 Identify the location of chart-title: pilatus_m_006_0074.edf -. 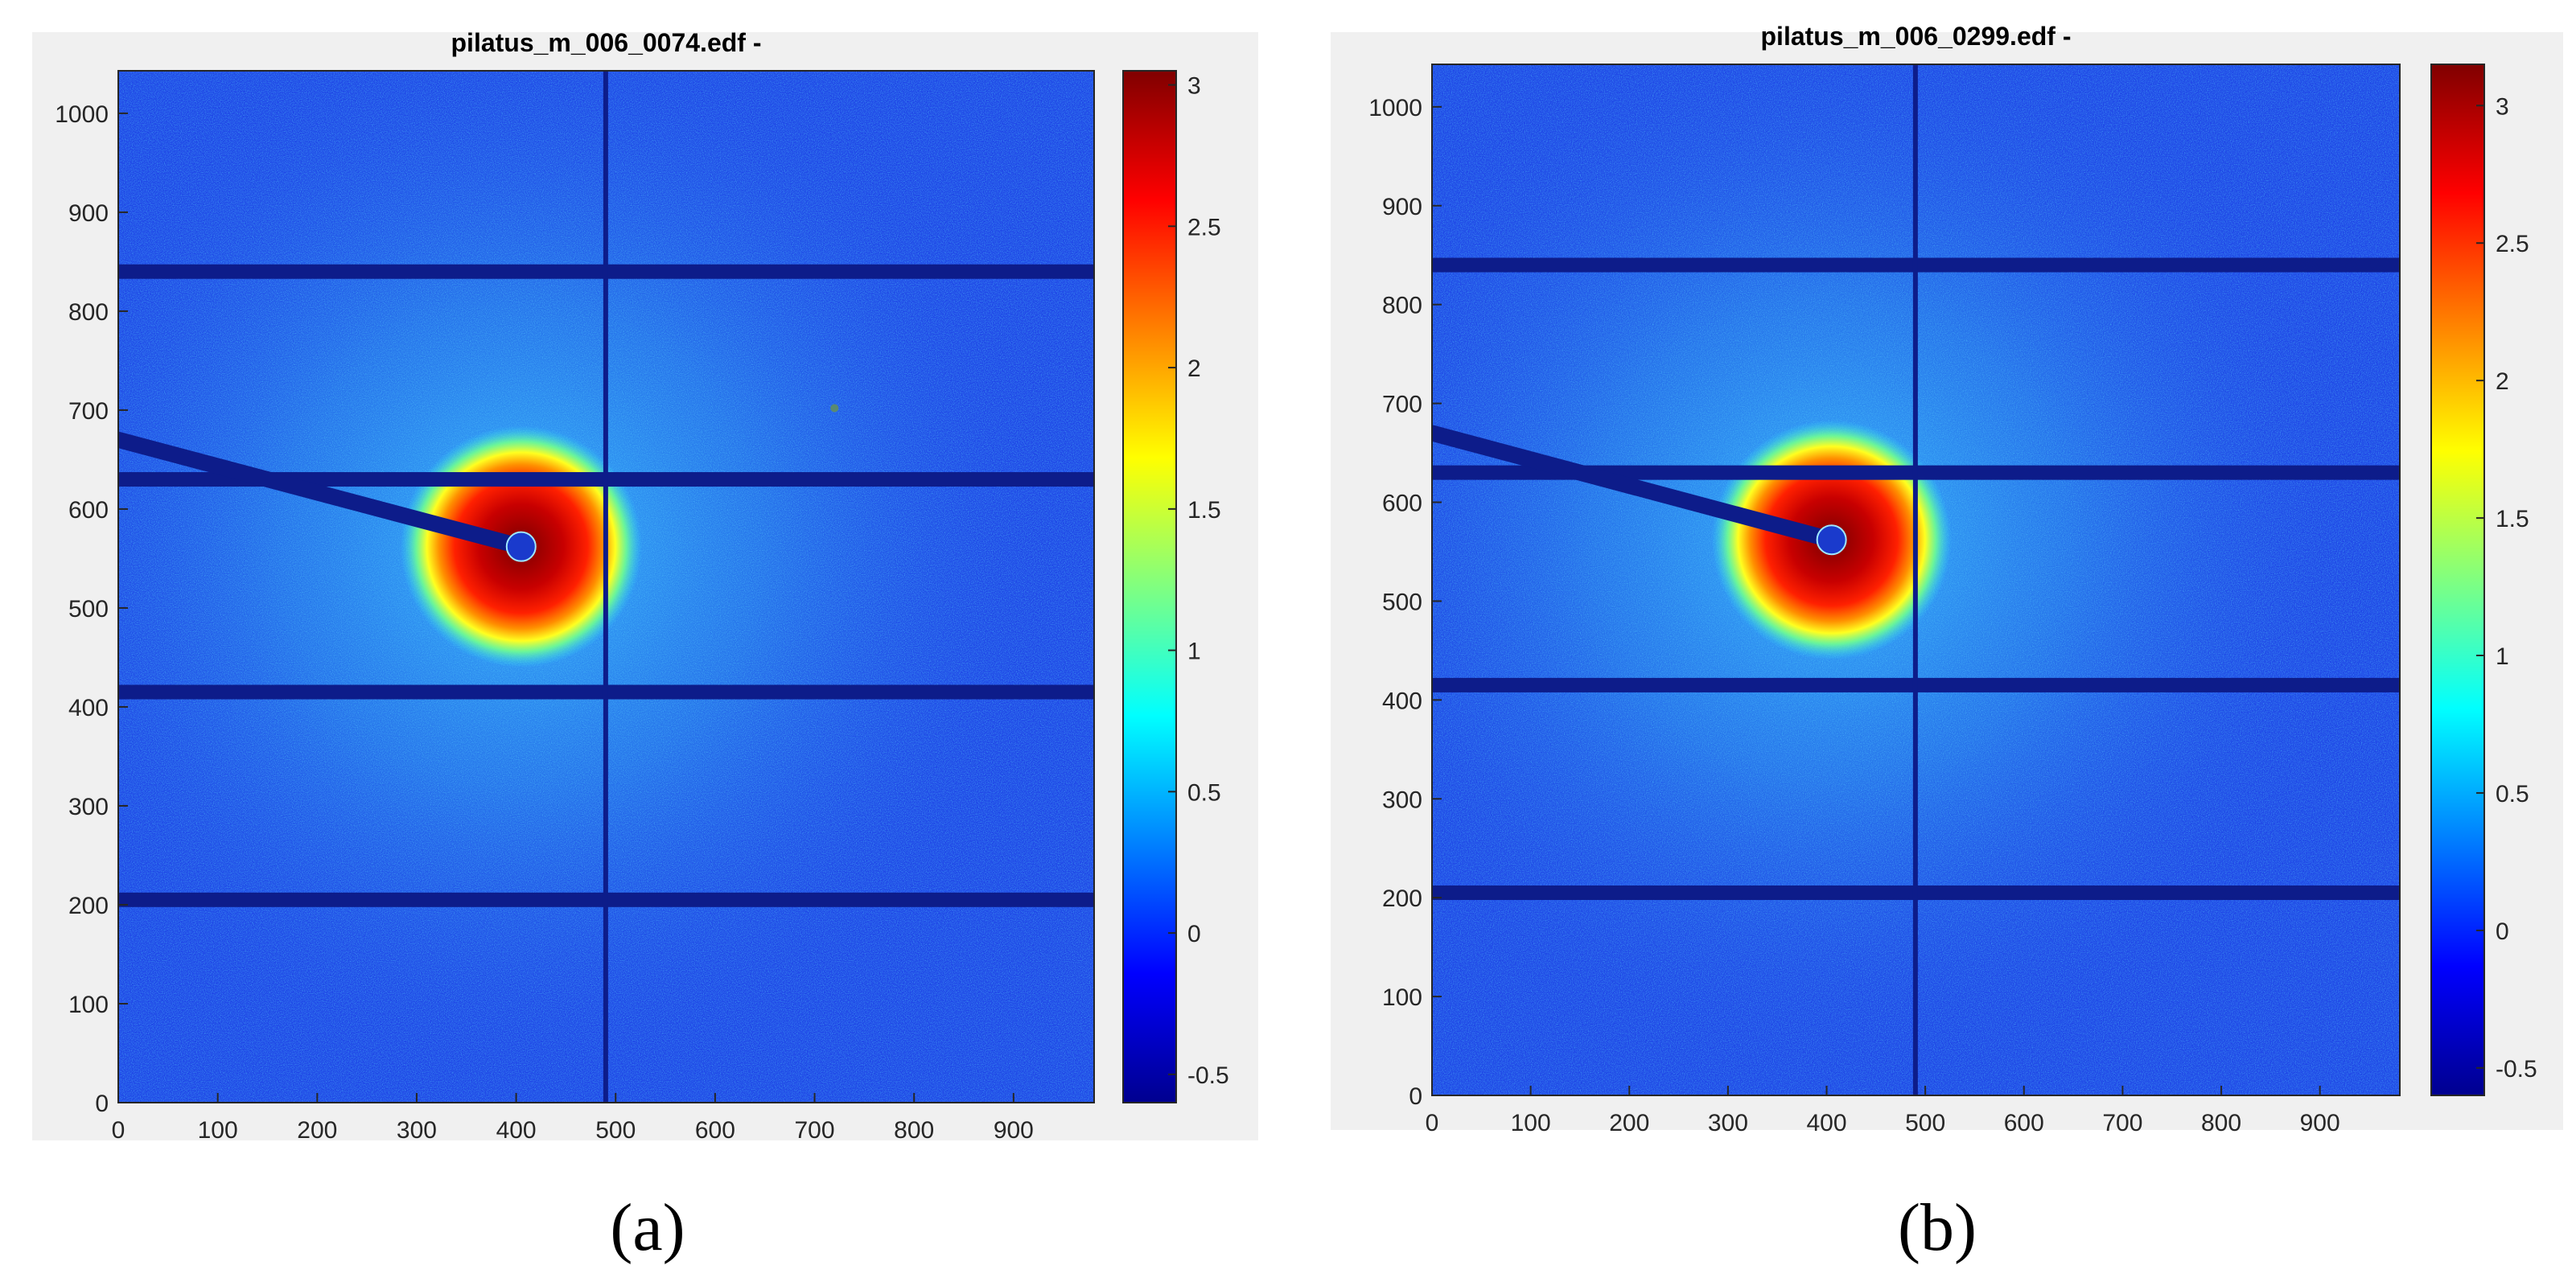
(606, 42).